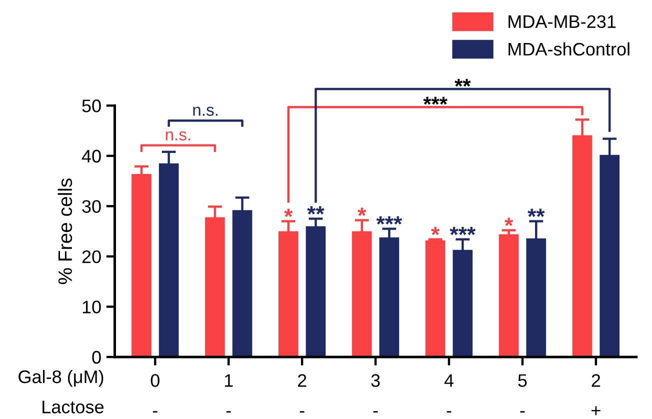 Image resolution: width=652 pixels, height=419 pixels. Describe the element at coordinates (91, 206) in the screenshot. I see `y-tick-label: 30` at that location.